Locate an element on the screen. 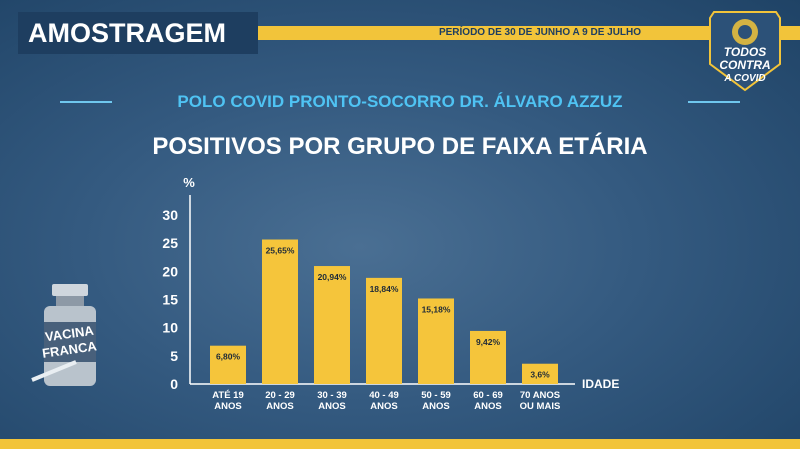  subtitle-line-right is located at coordinates (714, 102).